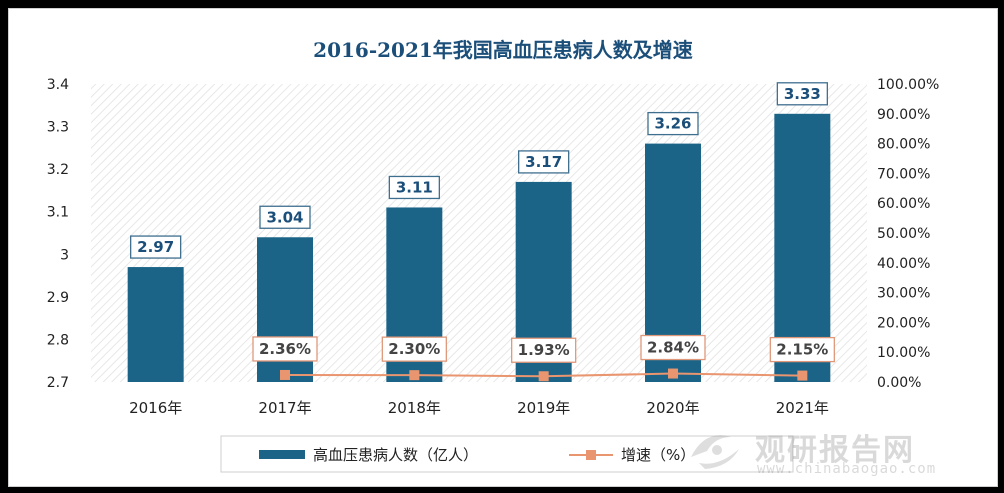 The width and height of the screenshot is (1004, 493). I want to click on y-right-tick-label: 40.00%, so click(903, 264).